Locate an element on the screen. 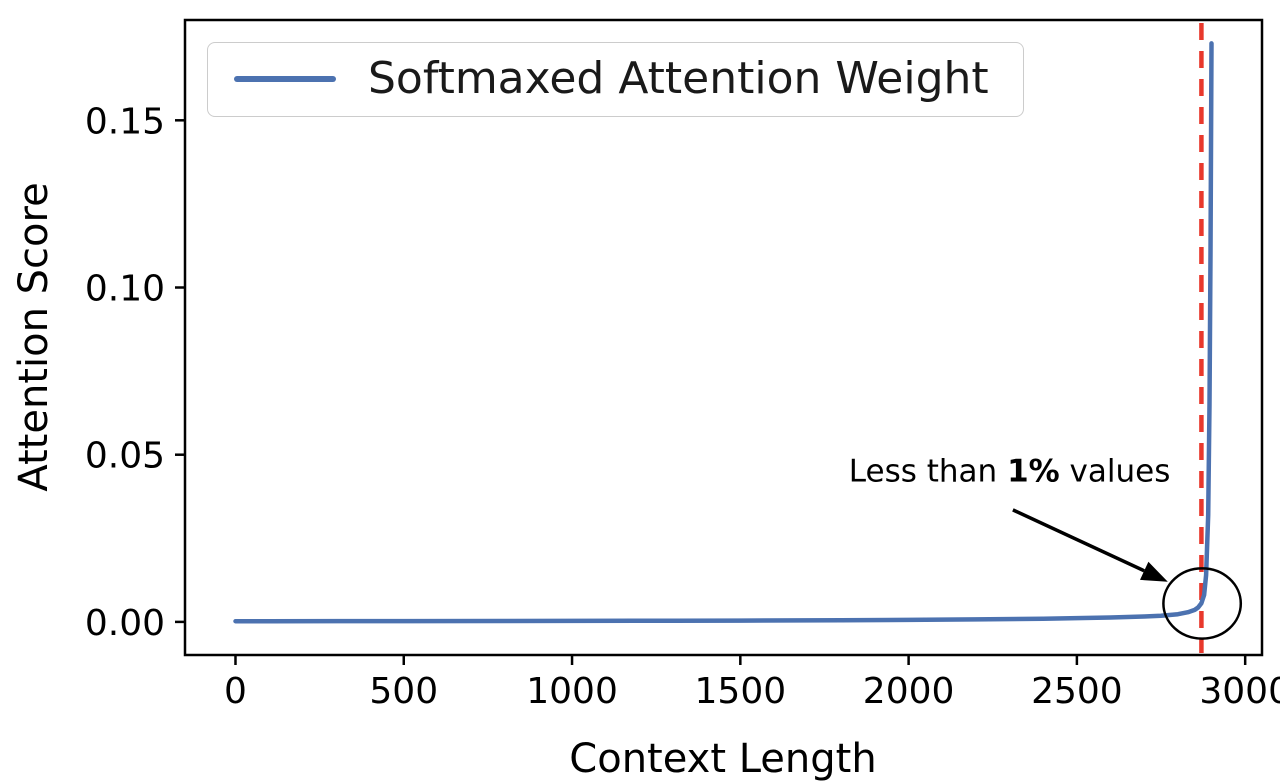 This screenshot has width=1280, height=783. x-axis-label: Context Length is located at coordinates (723, 759).